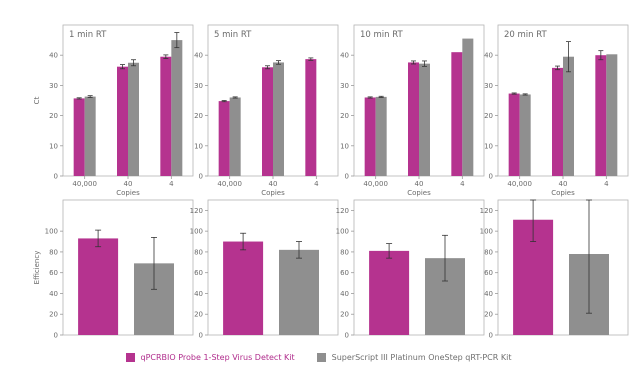  Describe the element at coordinates (491, 177) in the screenshot. I see `panel-4-ytick-label: 0` at that location.